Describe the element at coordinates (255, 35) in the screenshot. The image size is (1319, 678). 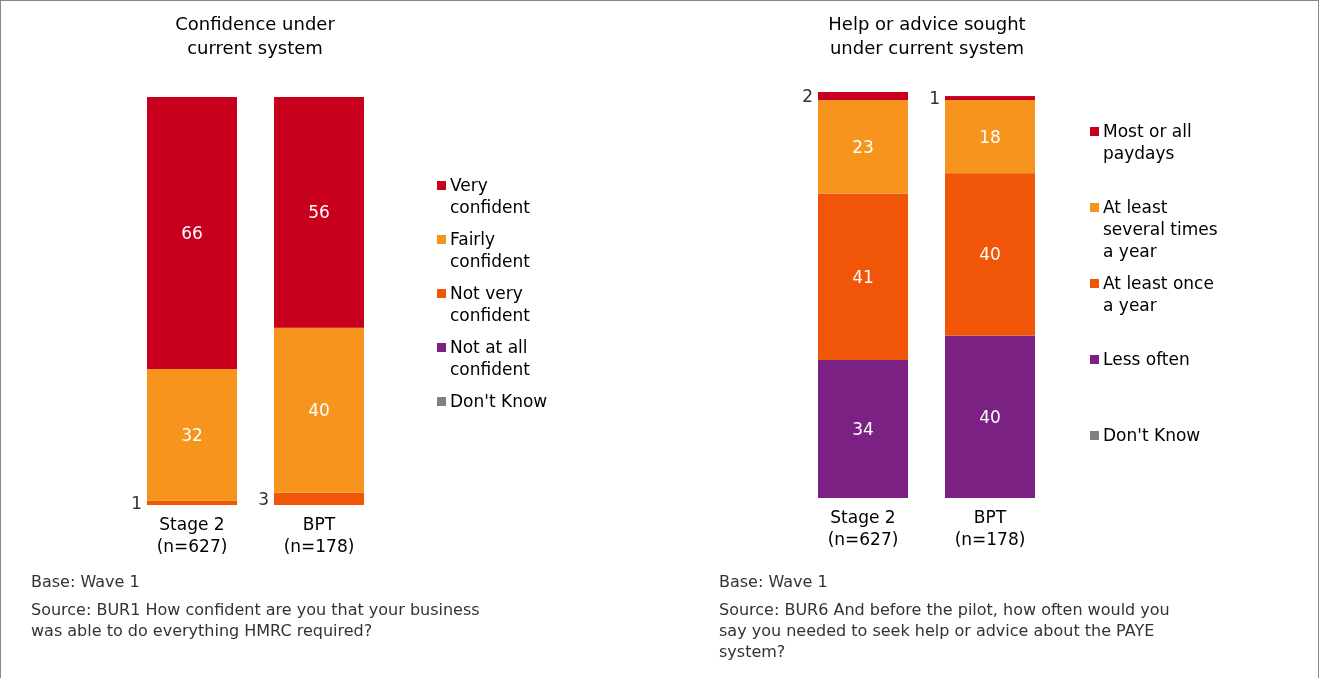
I see `chart-title: Confidence under current system` at that location.